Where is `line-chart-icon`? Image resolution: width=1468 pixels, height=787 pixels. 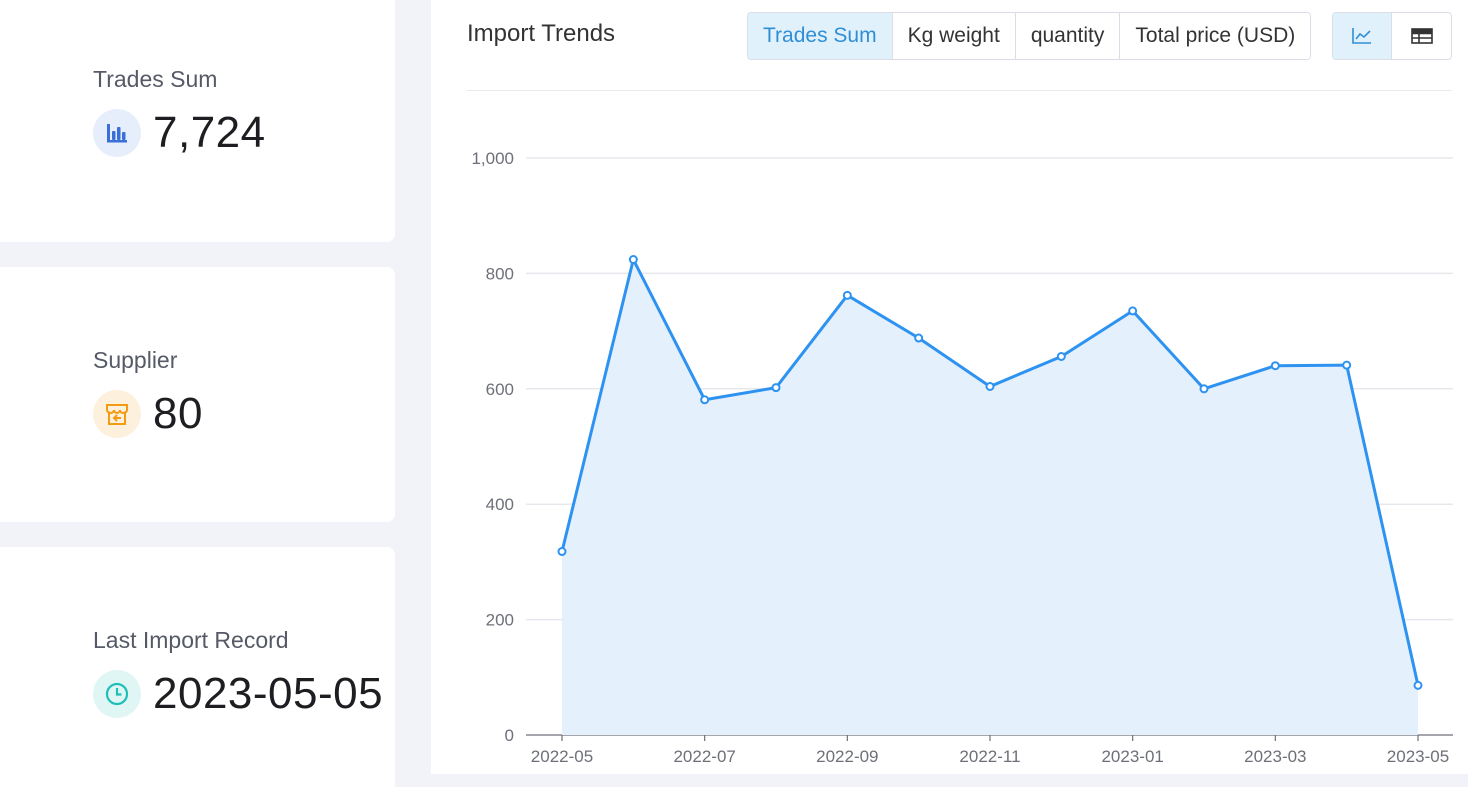
line-chart-icon is located at coordinates (1361, 36).